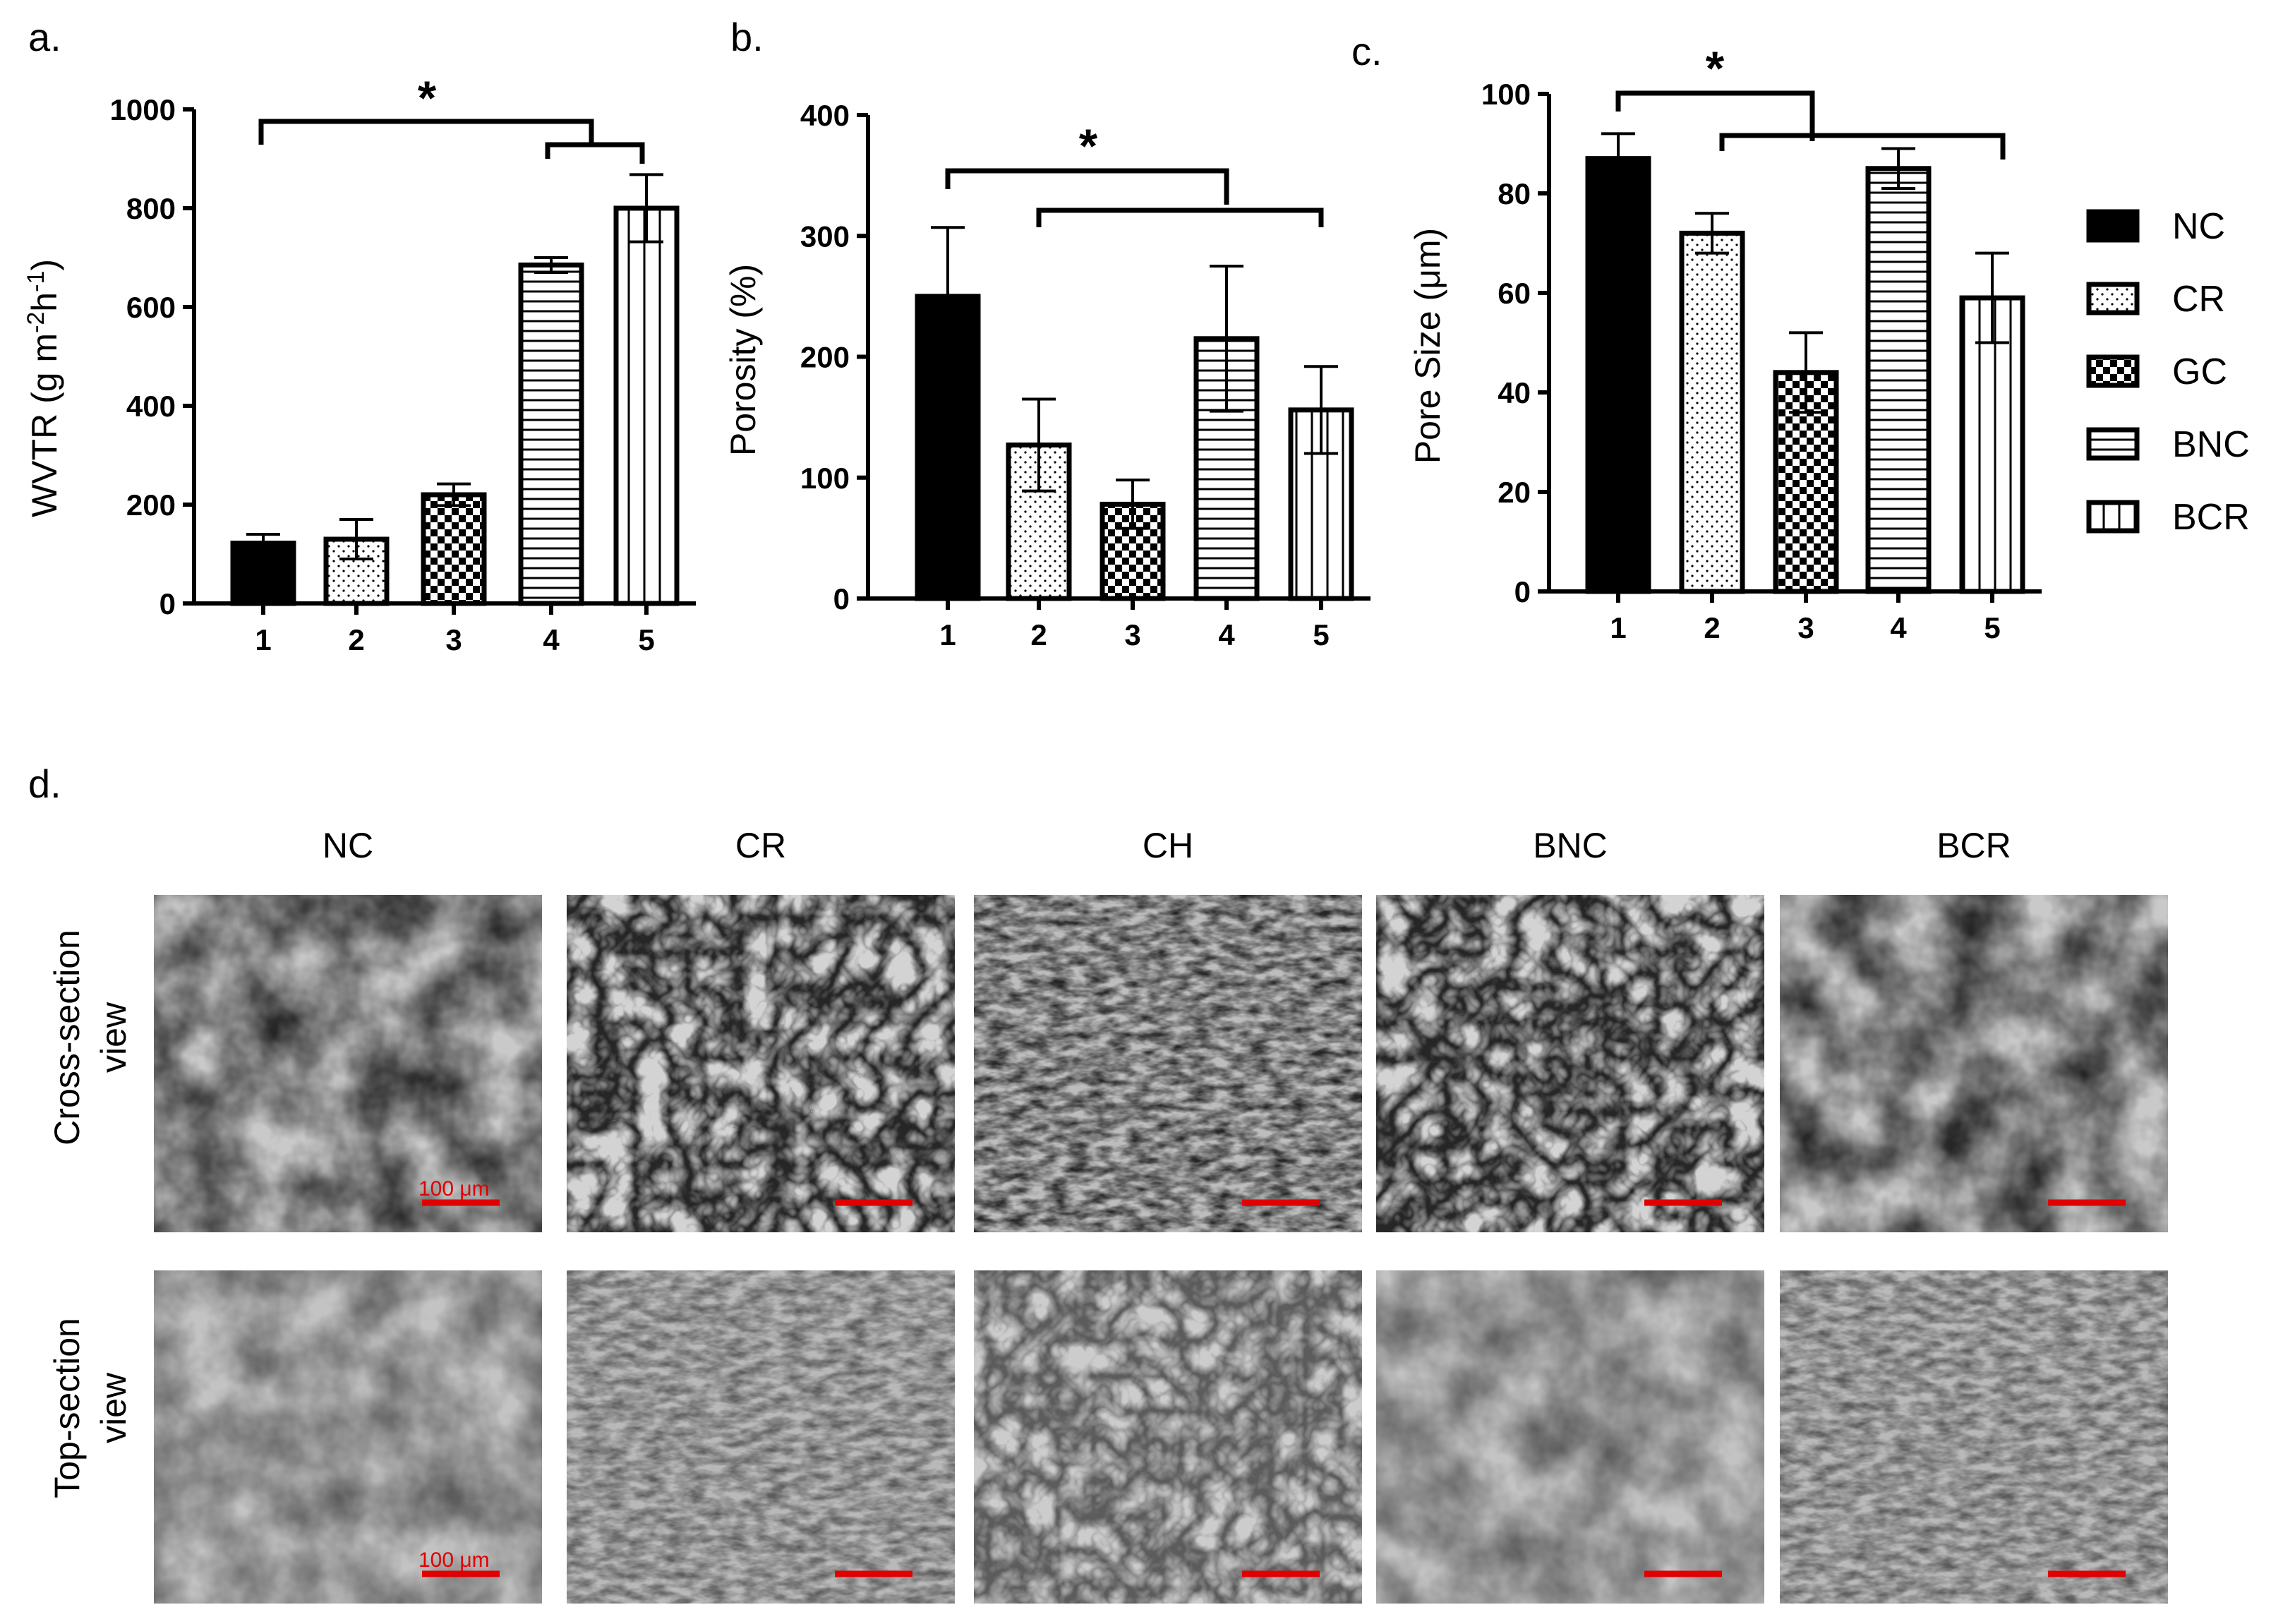 This screenshot has width=2271, height=1624. What do you see at coordinates (67, 1408) in the screenshot?
I see `sem-row-label-top-line1: Top-section` at bounding box center [67, 1408].